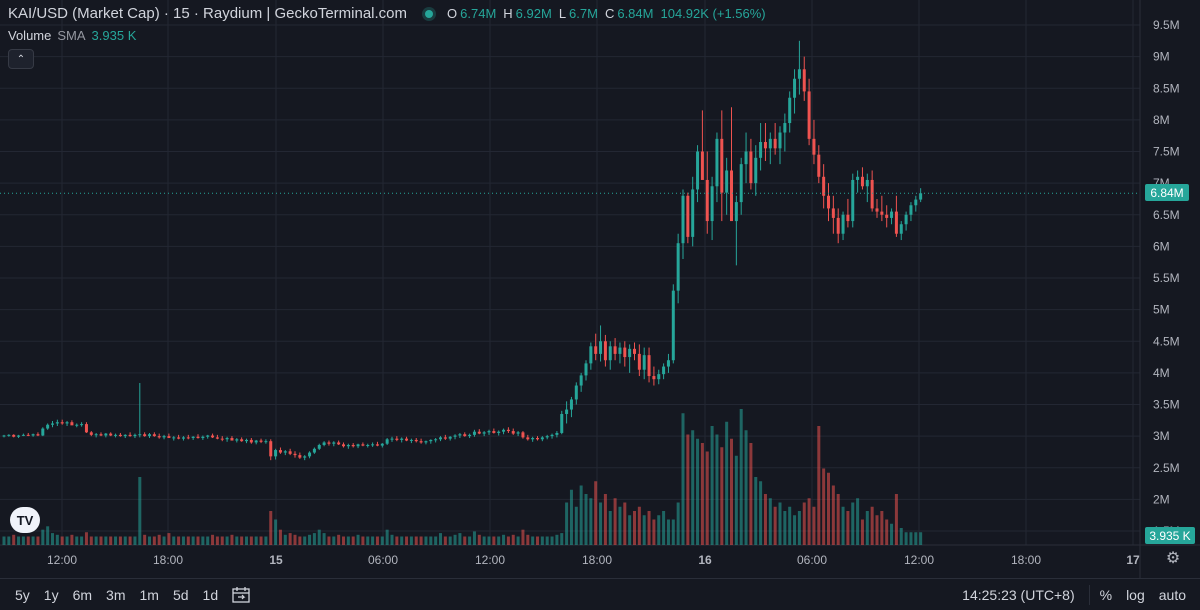 Image resolution: width=1200 pixels, height=610 pixels. I want to click on clock: 14:25:23 (UTC+8), so click(1018, 594).